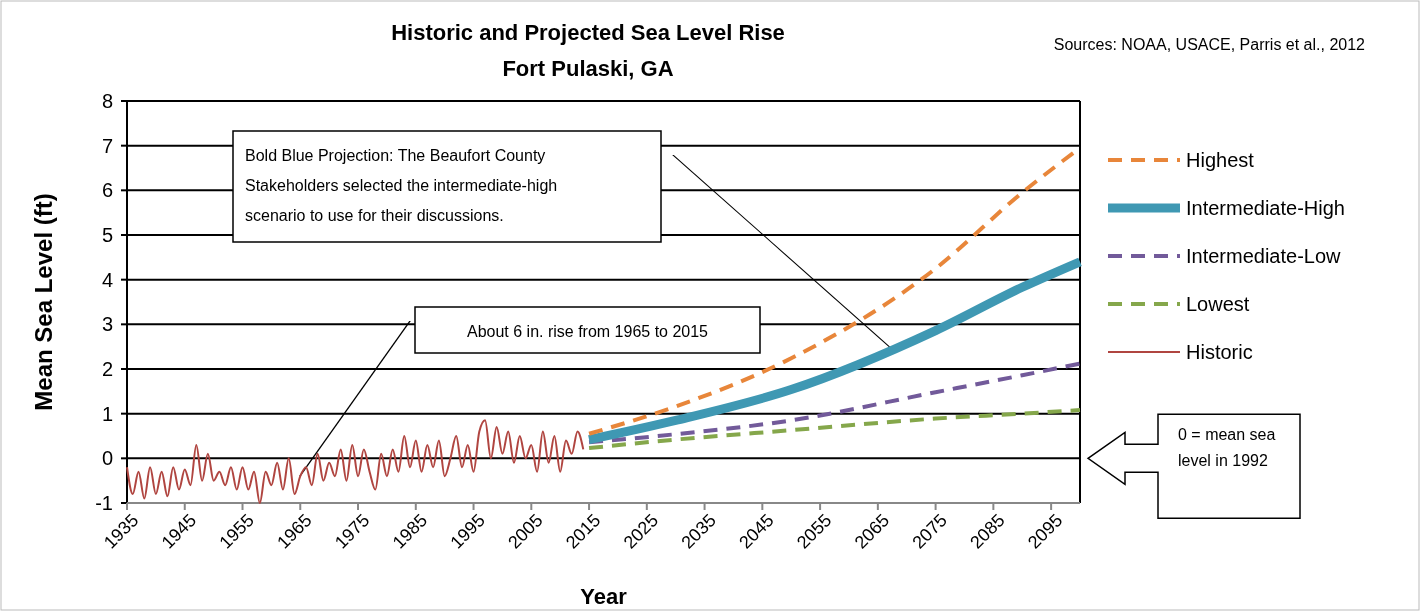 This screenshot has height=611, width=1420. Describe the element at coordinates (107, 324) in the screenshot. I see `y-tick-label: 3` at that location.